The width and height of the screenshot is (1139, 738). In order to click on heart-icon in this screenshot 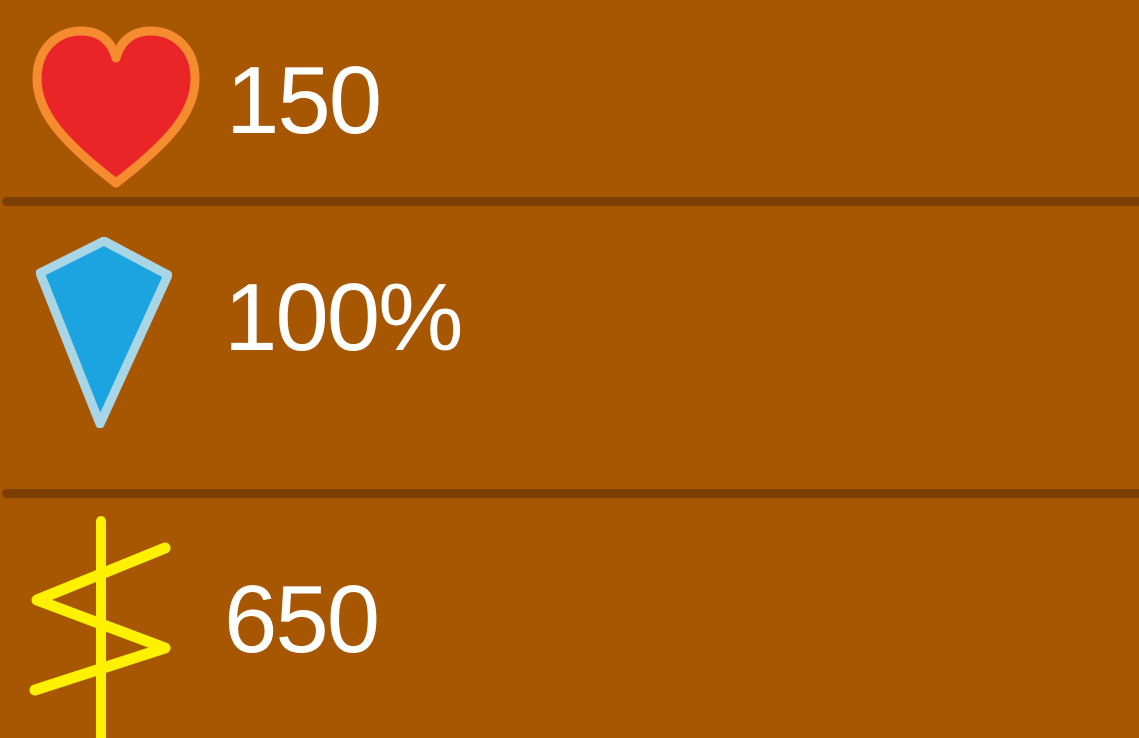, I will do `click(116, 107)`.